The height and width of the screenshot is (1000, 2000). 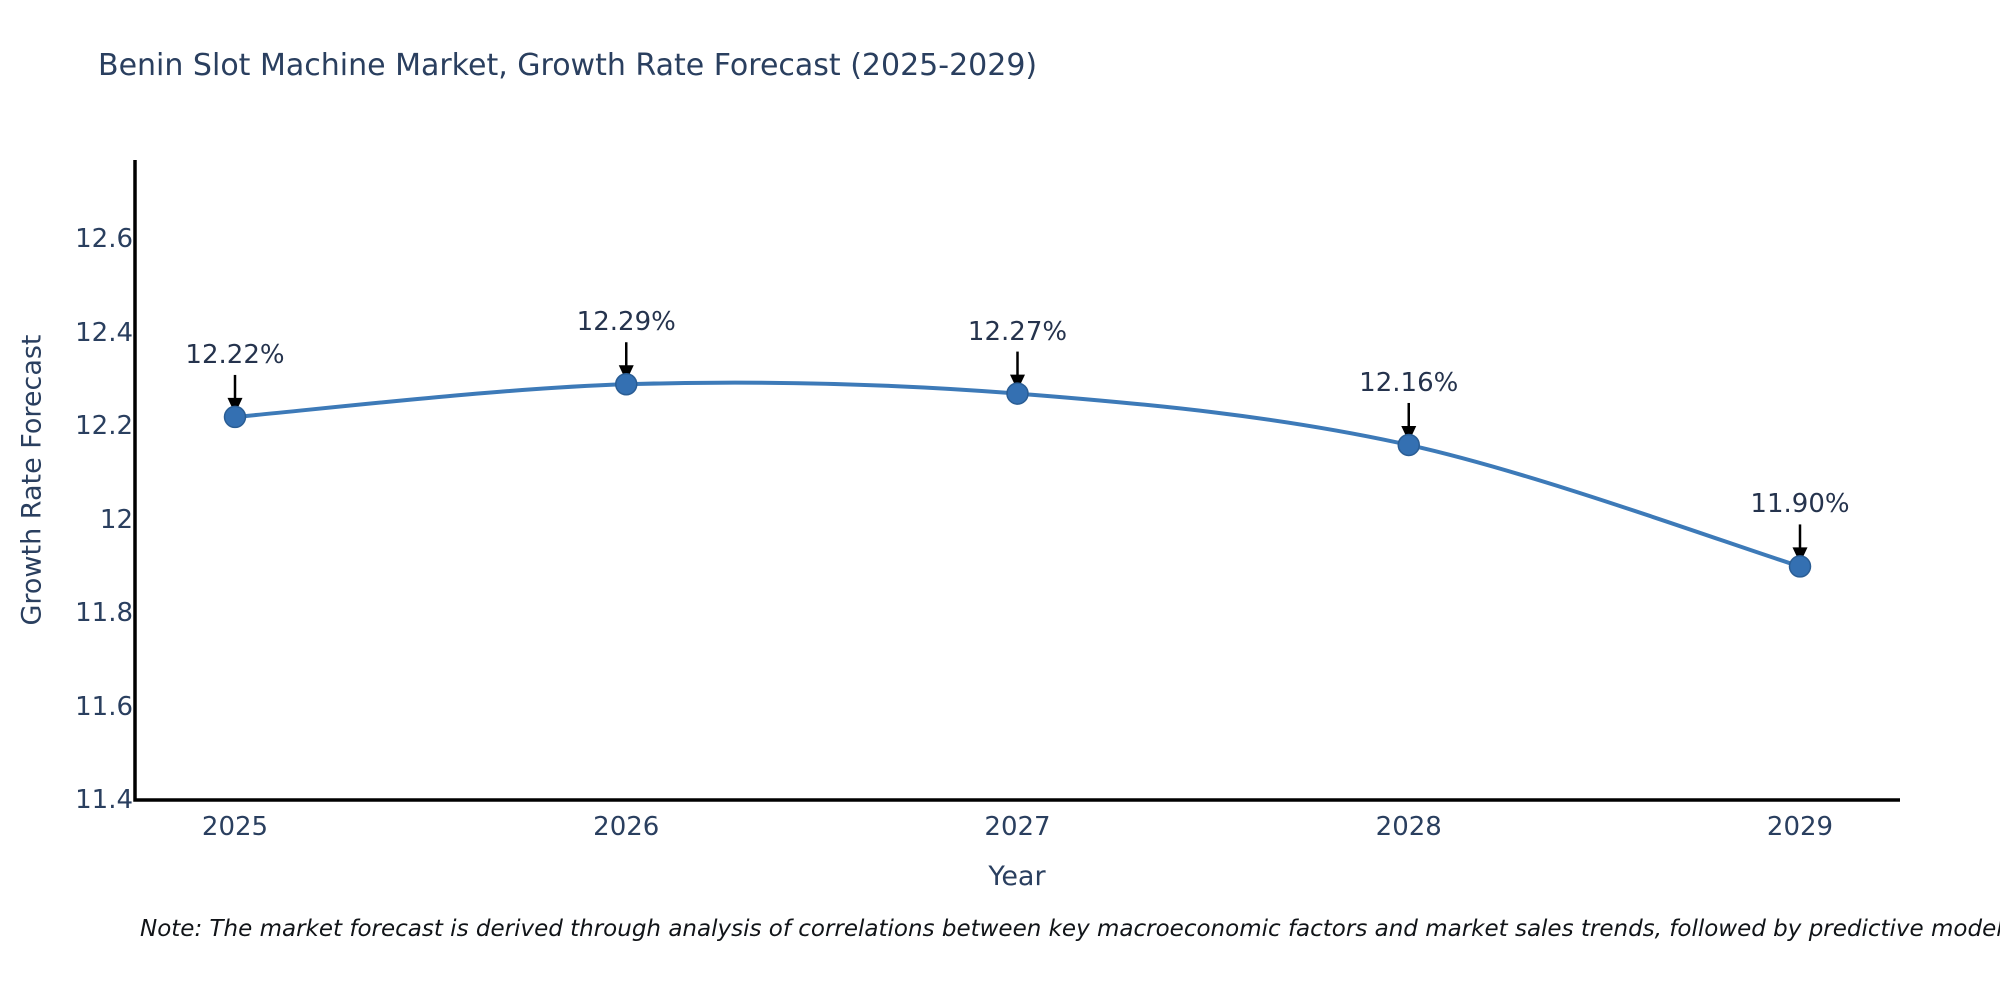 I want to click on y-tick-label-12.2: 12.2, so click(x=104, y=426).